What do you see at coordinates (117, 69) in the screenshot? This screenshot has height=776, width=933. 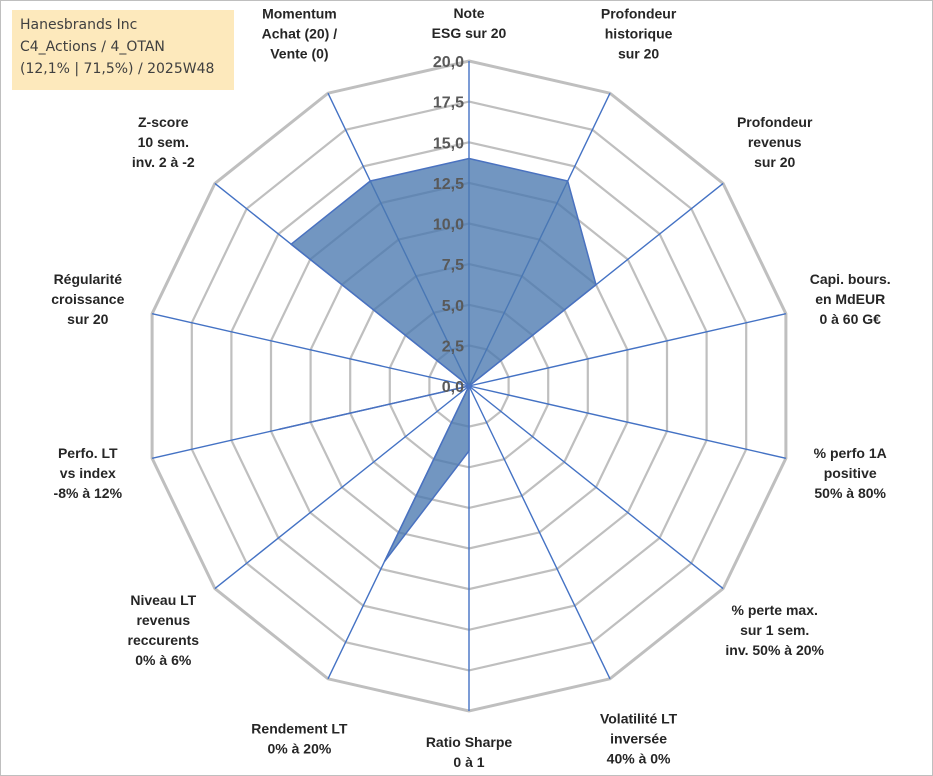 I see `score-and-week: (12,1% | 71,5%) / 2025W48` at bounding box center [117, 69].